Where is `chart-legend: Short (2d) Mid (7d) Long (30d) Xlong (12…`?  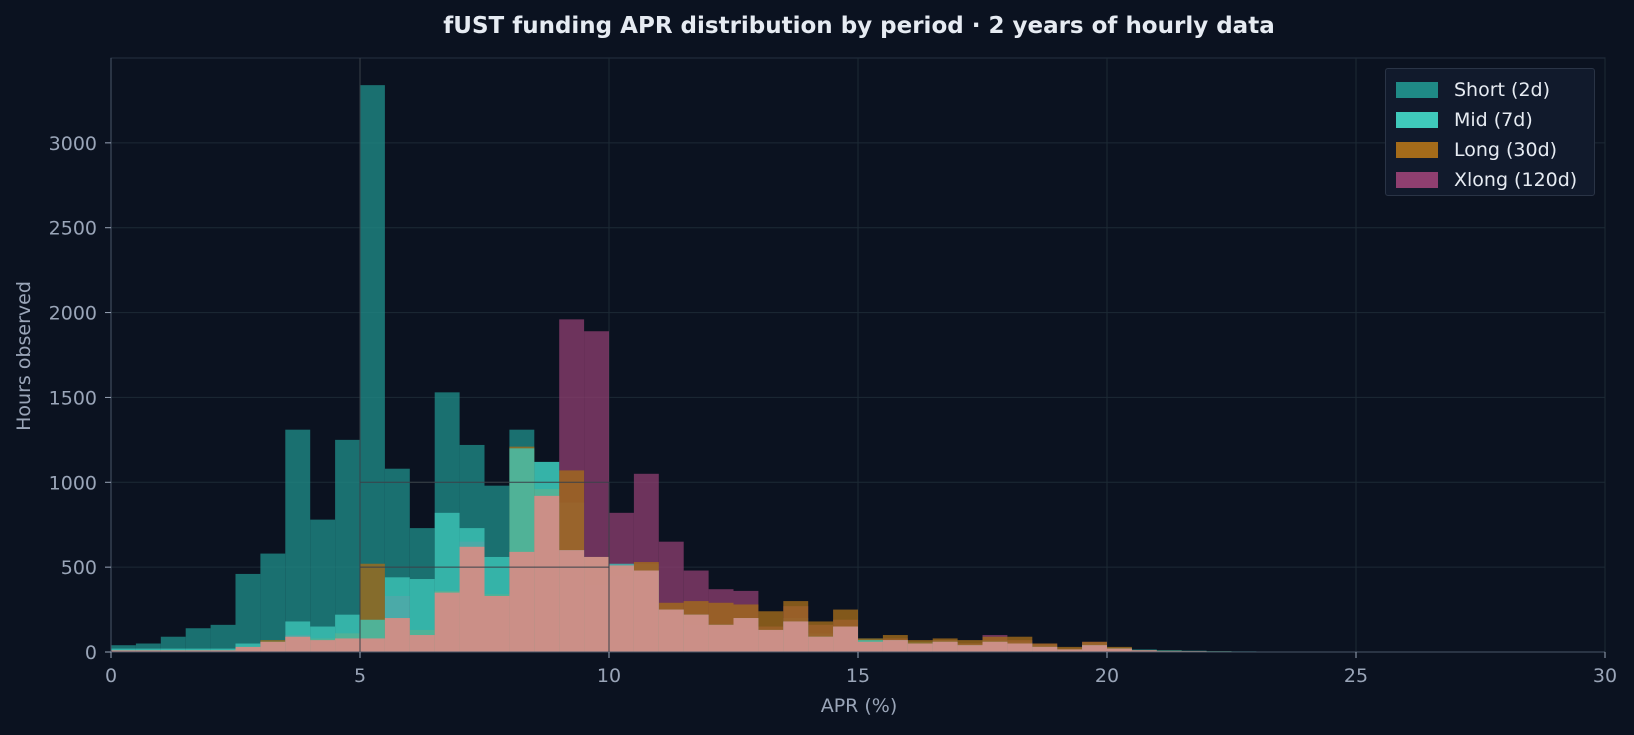
chart-legend: Short (2d) Mid (7d) Long (30d) Xlong (12… is located at coordinates (1490, 132).